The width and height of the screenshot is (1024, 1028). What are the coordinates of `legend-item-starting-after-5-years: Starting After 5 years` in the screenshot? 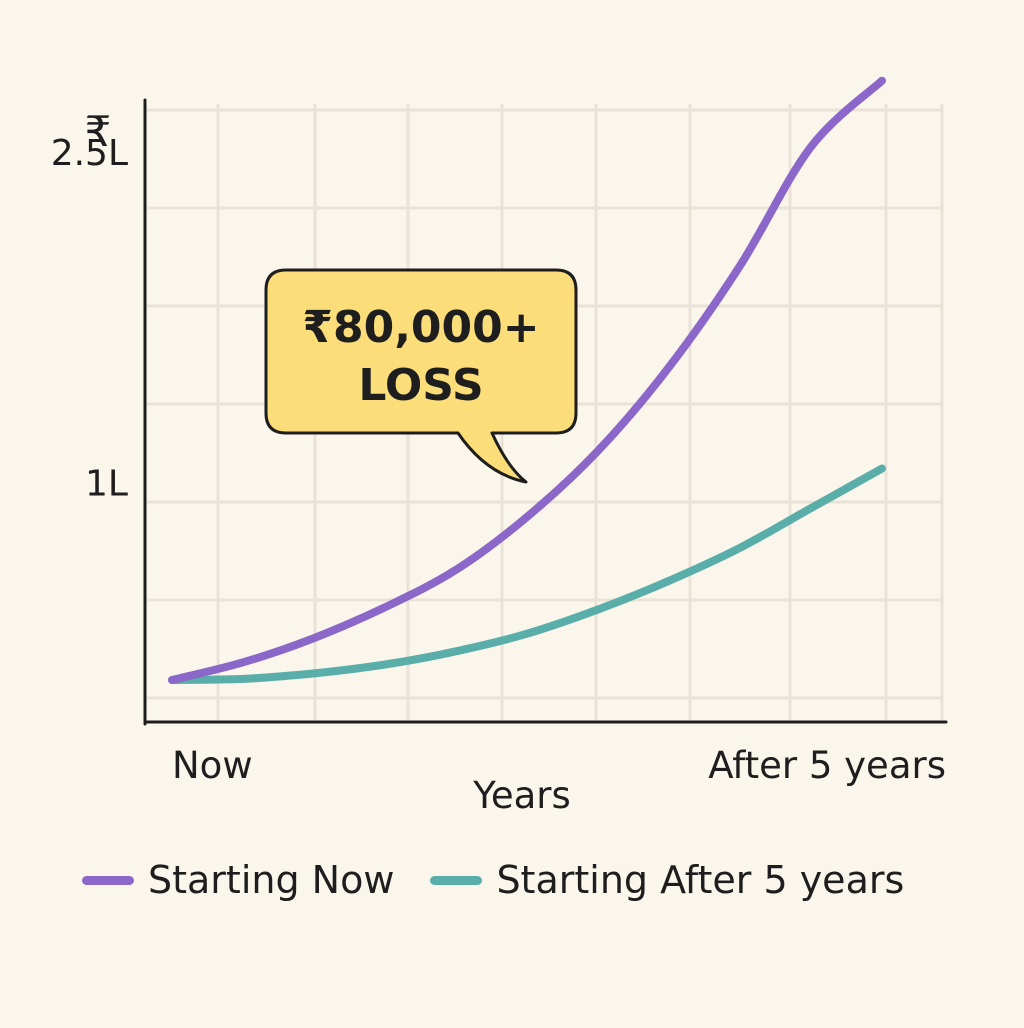 It's located at (667, 880).